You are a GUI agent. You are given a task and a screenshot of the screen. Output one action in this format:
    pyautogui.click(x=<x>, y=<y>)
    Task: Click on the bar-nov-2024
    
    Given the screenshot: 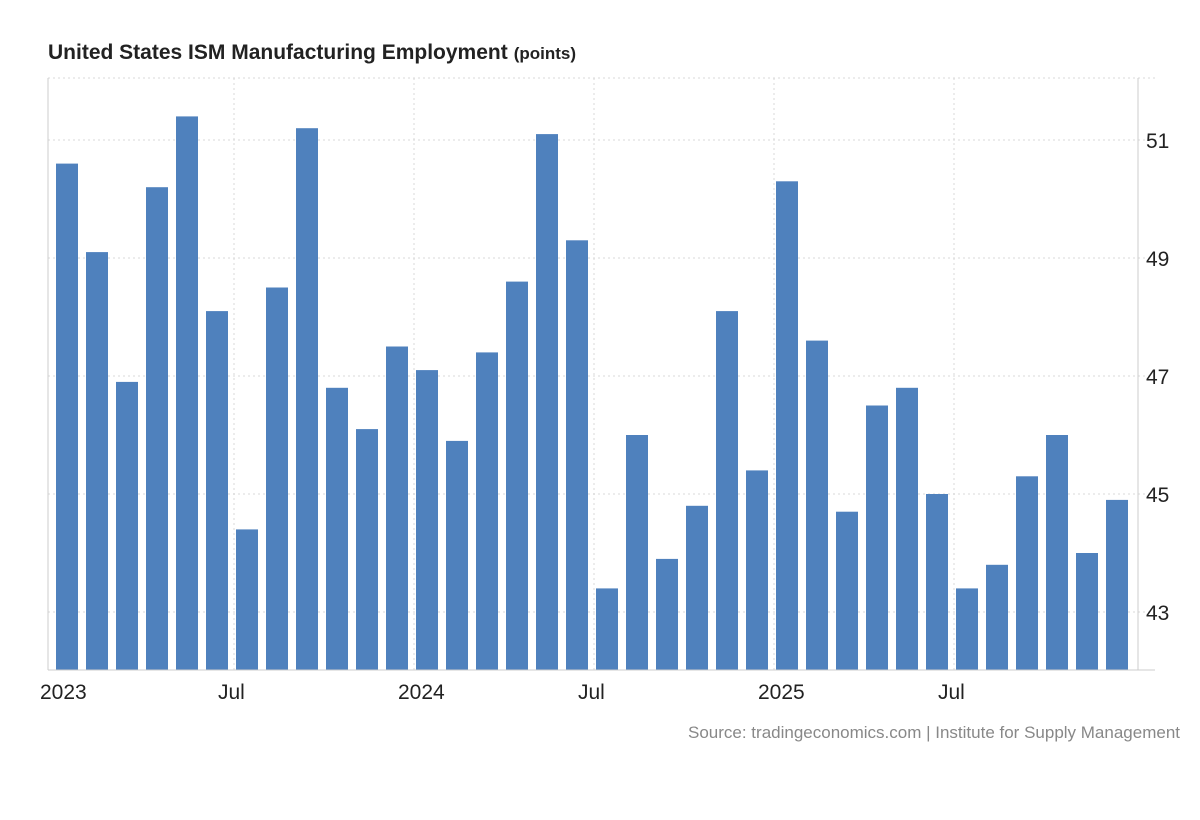 What is the action you would take?
    pyautogui.click(x=727, y=490)
    